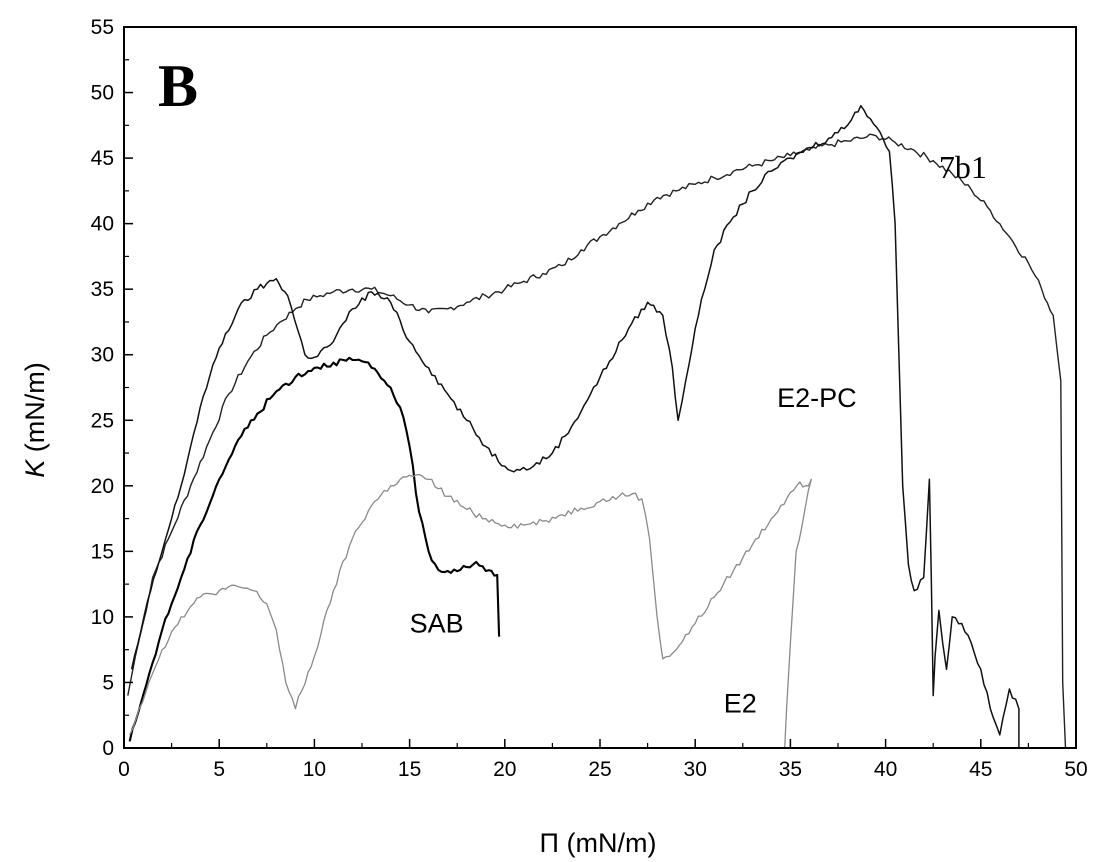  Describe the element at coordinates (102, 617) in the screenshot. I see `y-tick-label: 10` at that location.